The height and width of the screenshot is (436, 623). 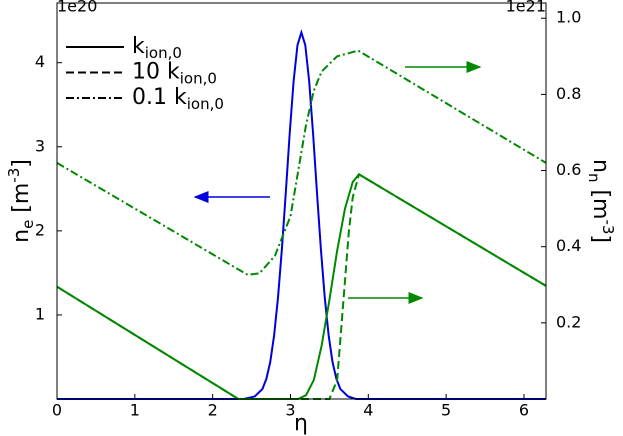 What do you see at coordinates (568, 169) in the screenshot?
I see `y2-tick-label: 0.6` at bounding box center [568, 169].